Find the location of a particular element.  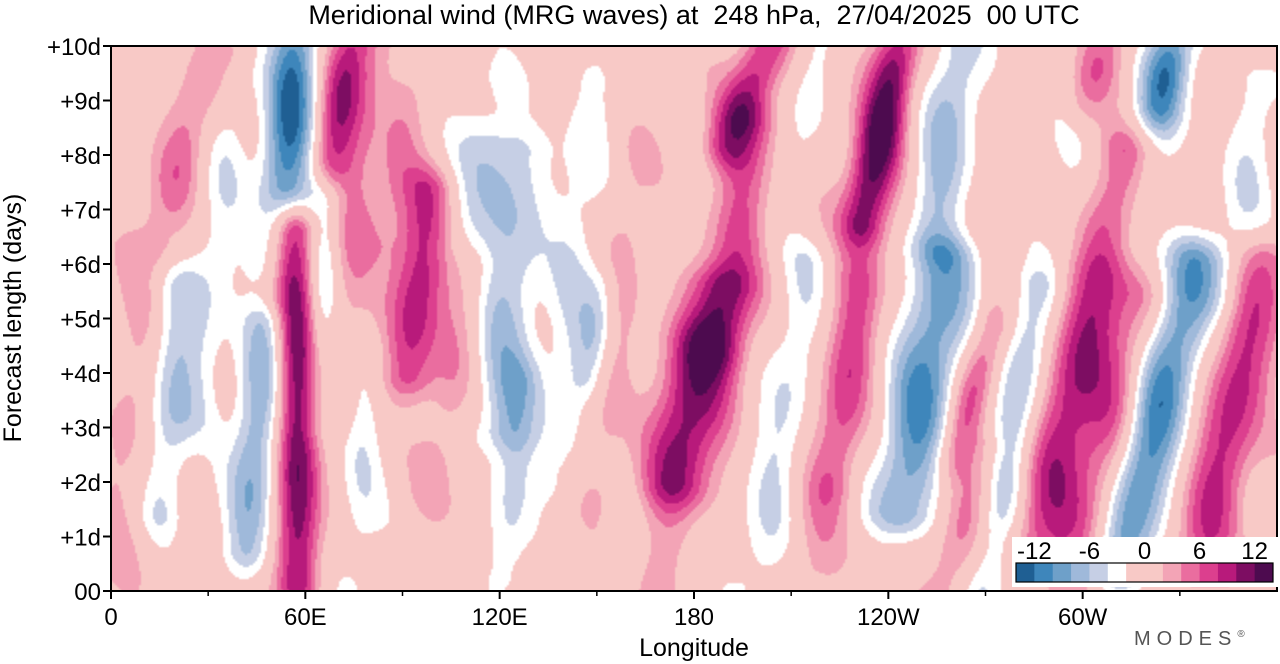

y-tick-label: +2d is located at coordinates (80, 483).